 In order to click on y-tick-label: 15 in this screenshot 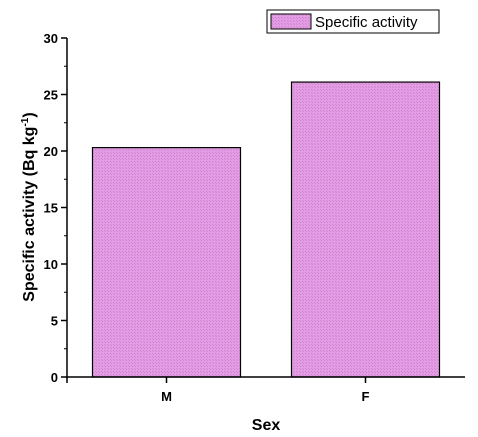, I will do `click(51, 208)`.